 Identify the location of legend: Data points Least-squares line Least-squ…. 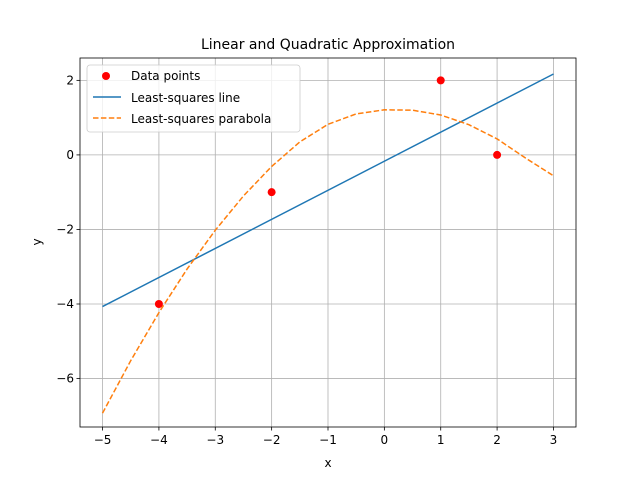
(193, 98).